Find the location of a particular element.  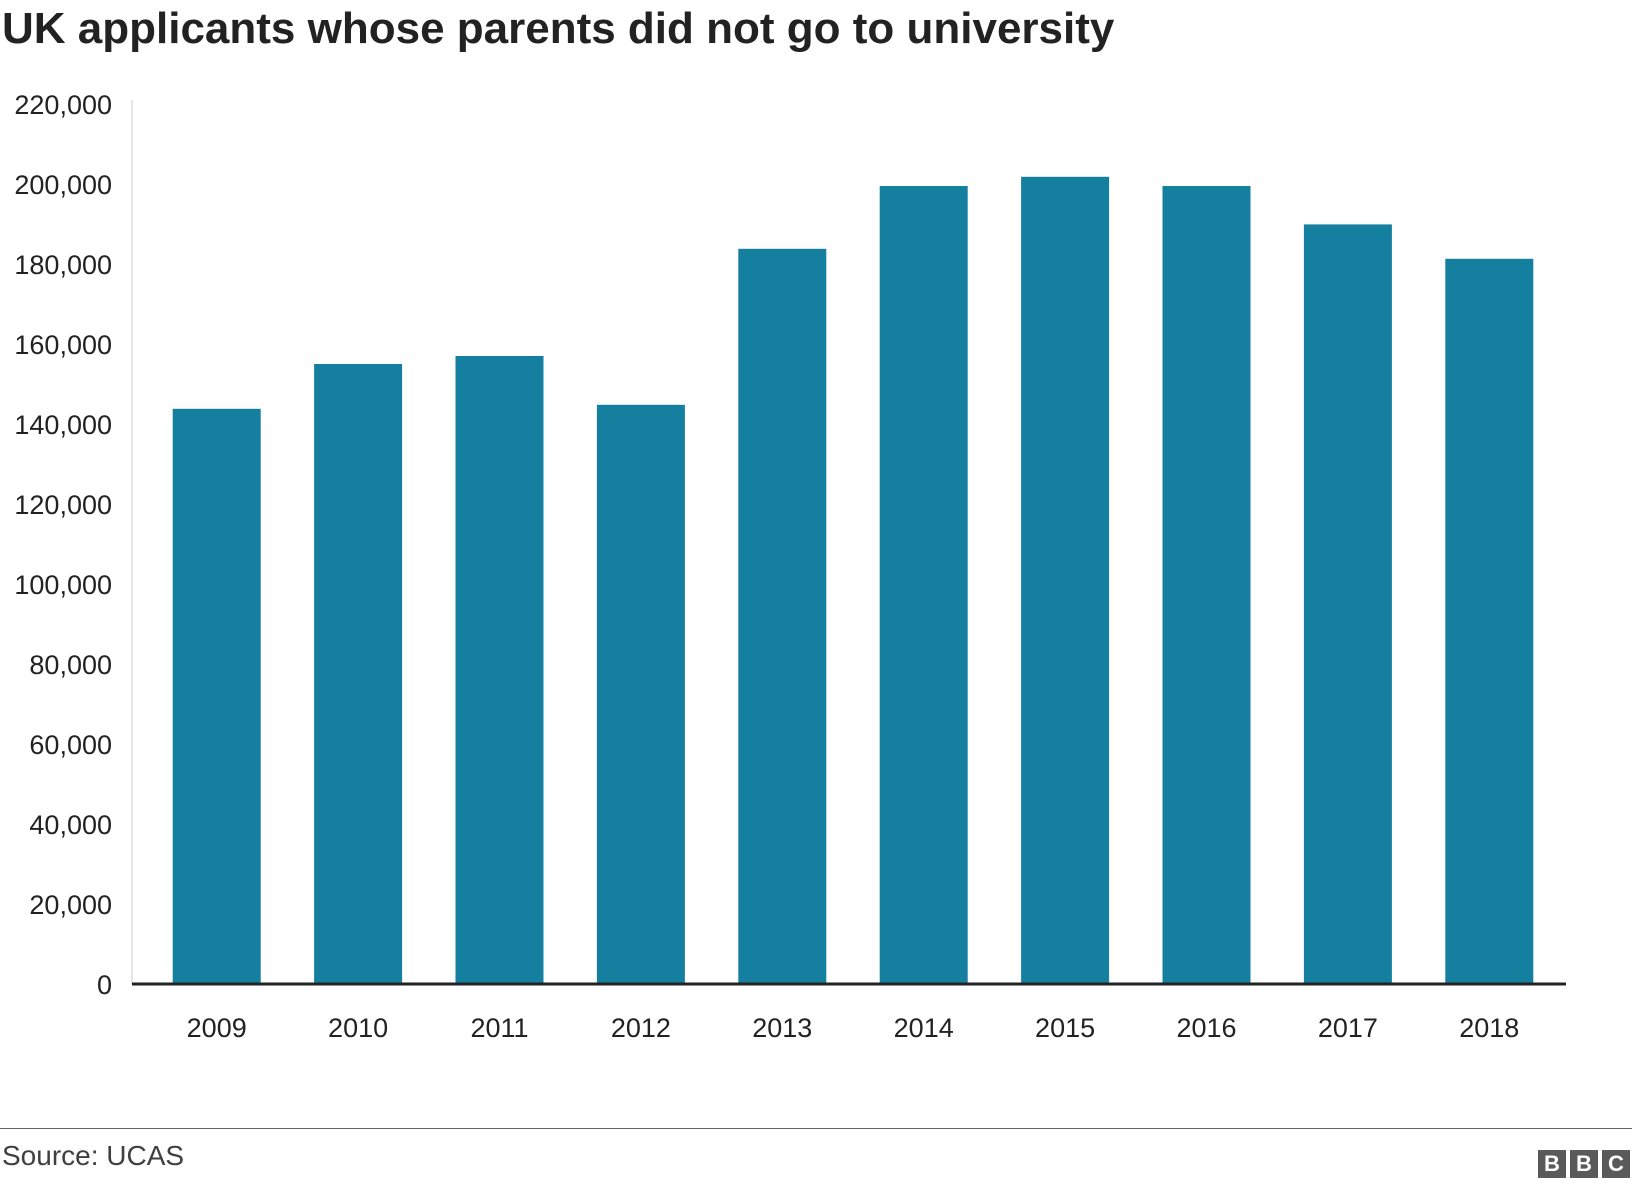

bar-2014 is located at coordinates (923, 585).